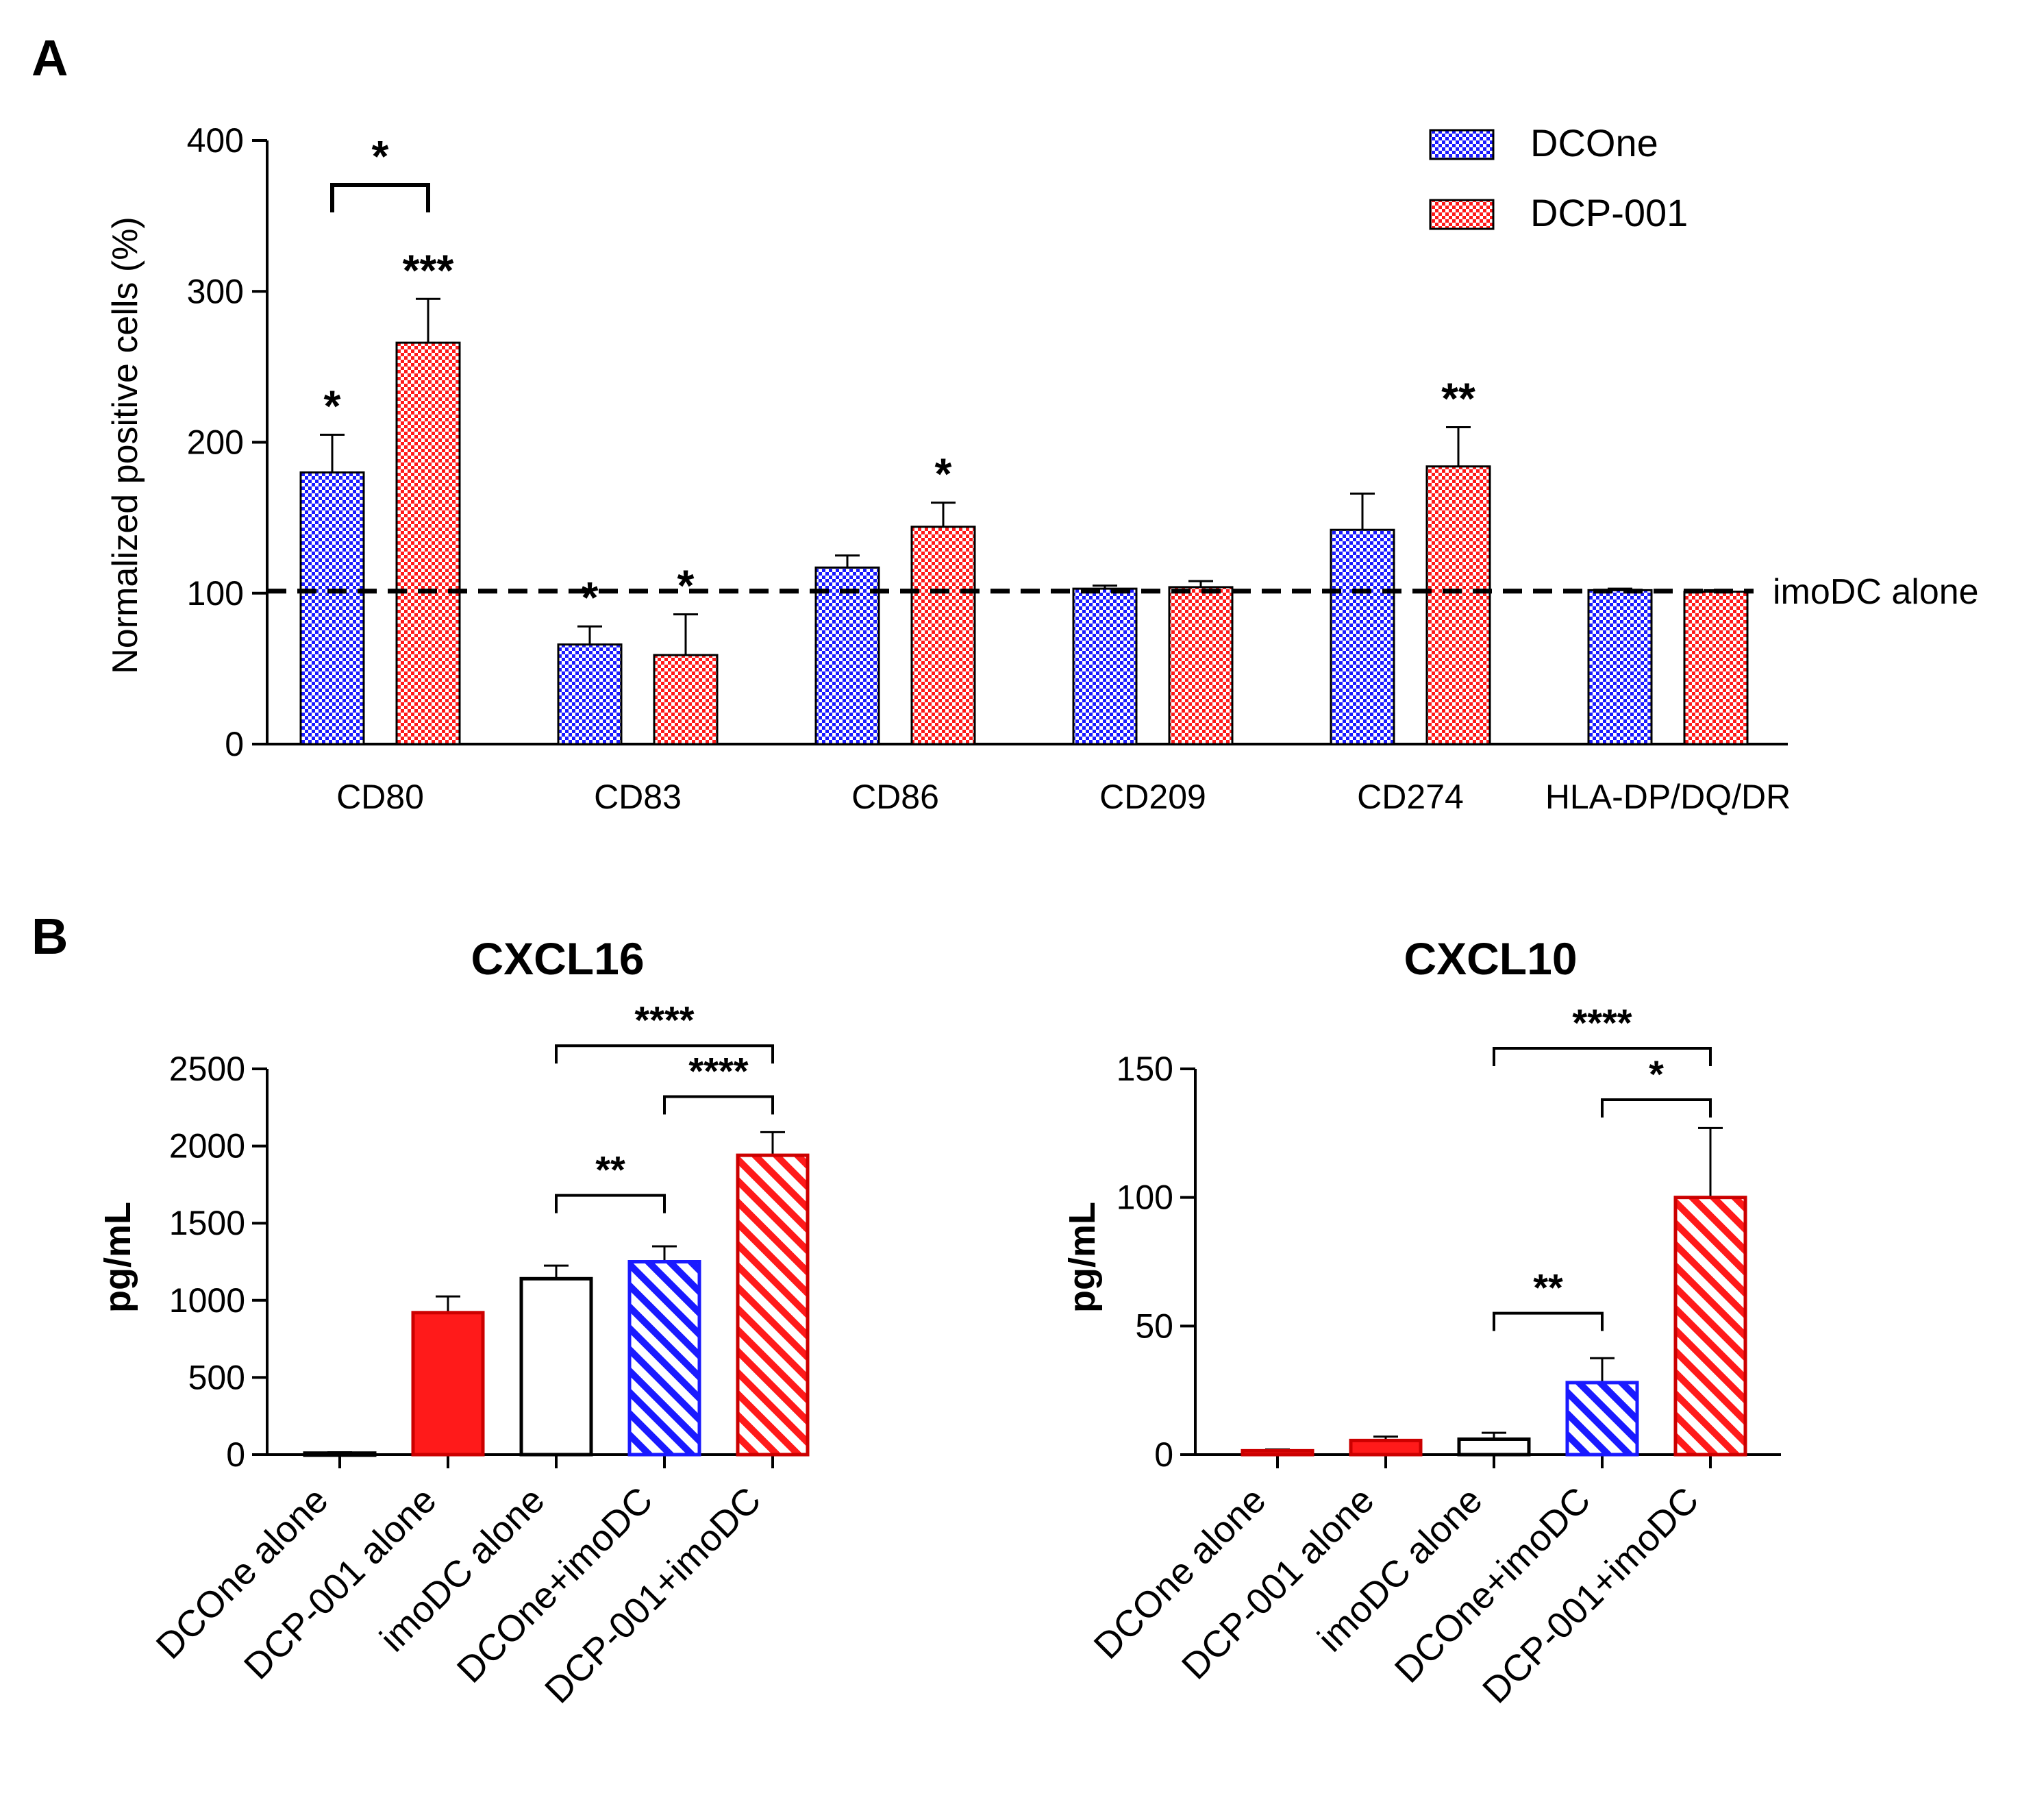  Describe the element at coordinates (664, 1019) in the screenshot. I see `cxcl16-comparison-label-2: ****` at that location.